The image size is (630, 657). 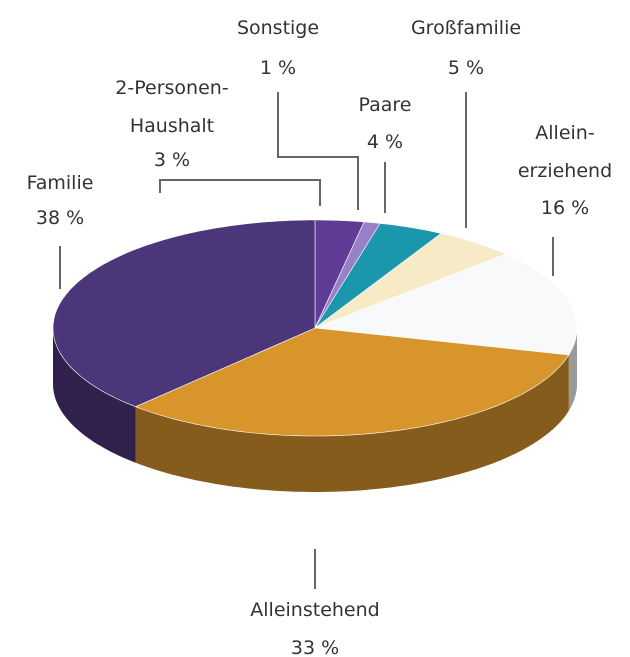 What do you see at coordinates (60, 183) in the screenshot?
I see `category-label: Familie` at bounding box center [60, 183].